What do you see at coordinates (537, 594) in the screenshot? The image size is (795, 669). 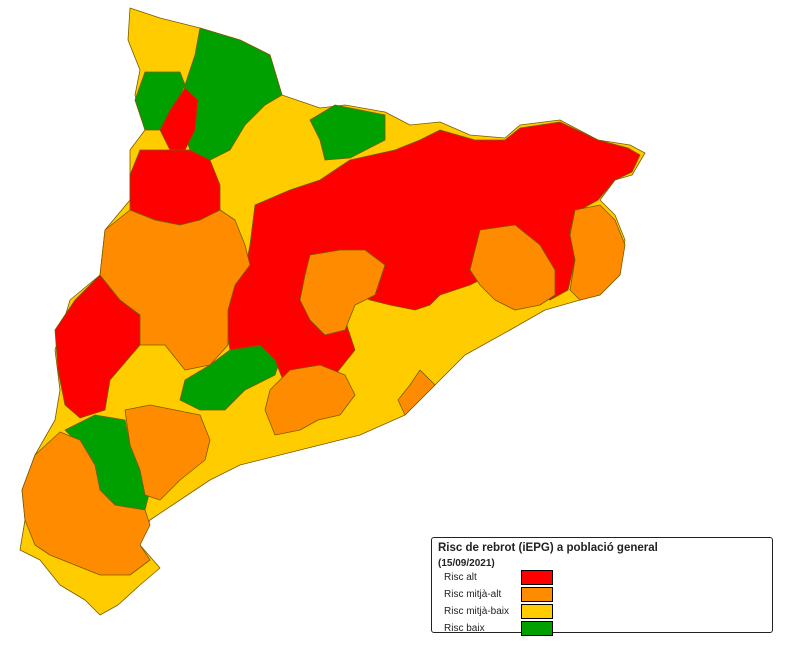 I see `legend-swatch-orange` at bounding box center [537, 594].